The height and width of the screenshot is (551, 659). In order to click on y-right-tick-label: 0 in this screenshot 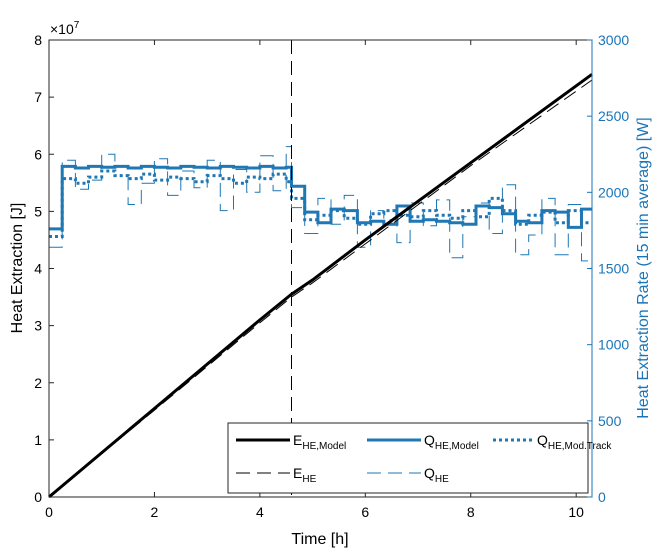, I will do `click(602, 497)`.